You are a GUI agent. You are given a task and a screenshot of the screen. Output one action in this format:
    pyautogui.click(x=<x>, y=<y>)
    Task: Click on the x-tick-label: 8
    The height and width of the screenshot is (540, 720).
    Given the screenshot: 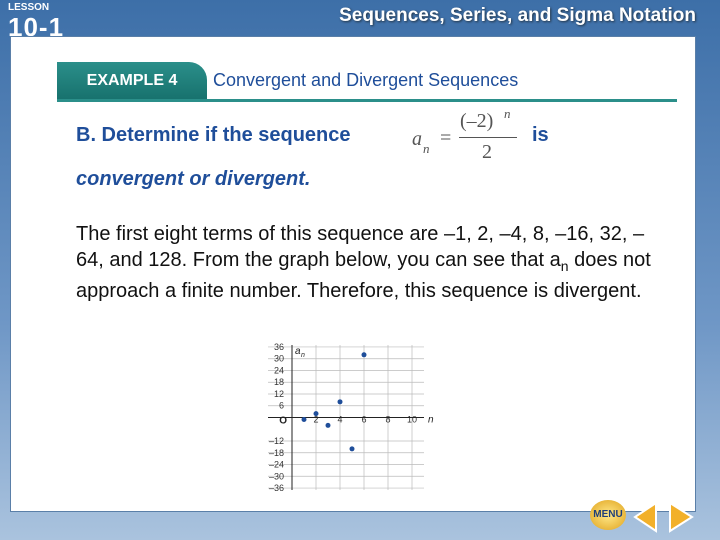 What is the action you would take?
    pyautogui.click(x=387, y=420)
    